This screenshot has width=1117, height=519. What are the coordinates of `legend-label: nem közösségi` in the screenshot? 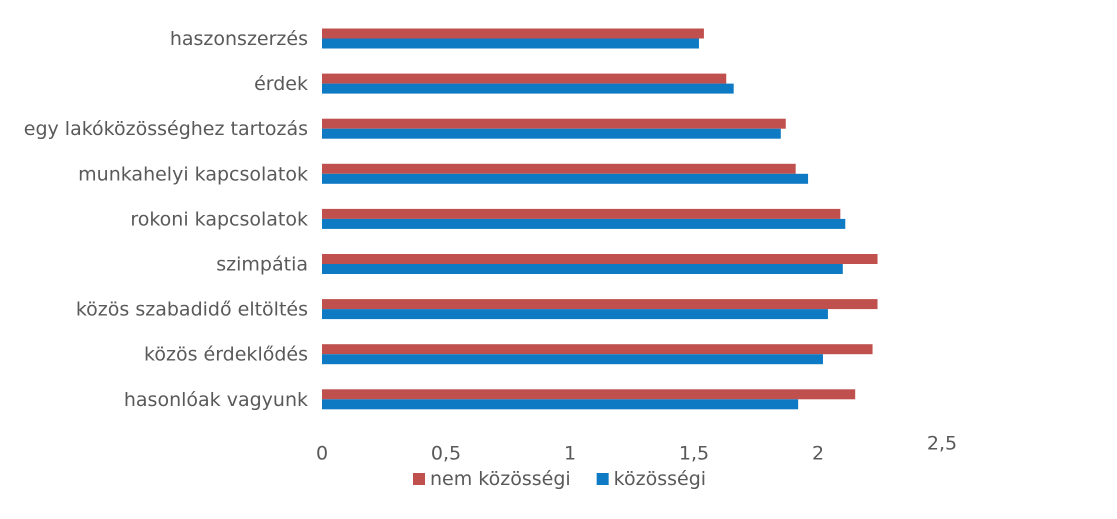 It's located at (500, 479).